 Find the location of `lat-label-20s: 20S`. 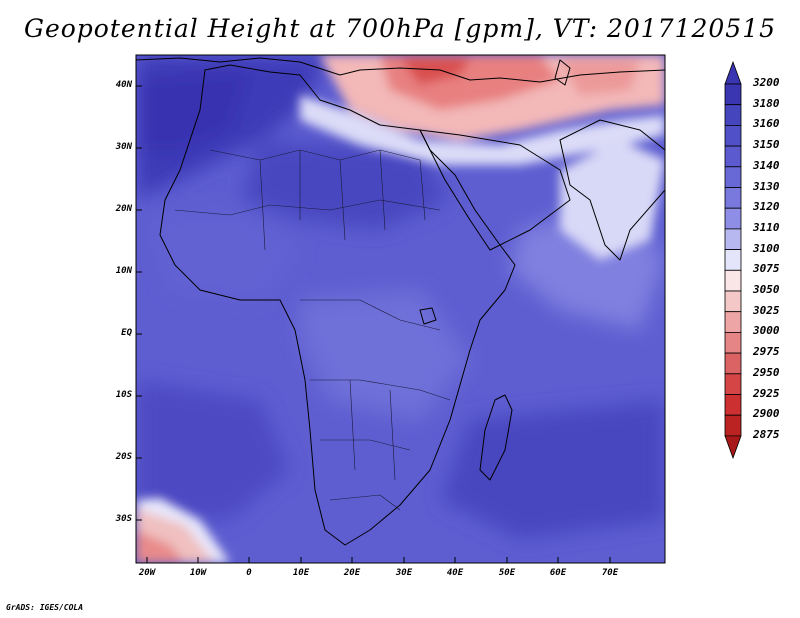

lat-label-20s: 20S is located at coordinates (123, 457).